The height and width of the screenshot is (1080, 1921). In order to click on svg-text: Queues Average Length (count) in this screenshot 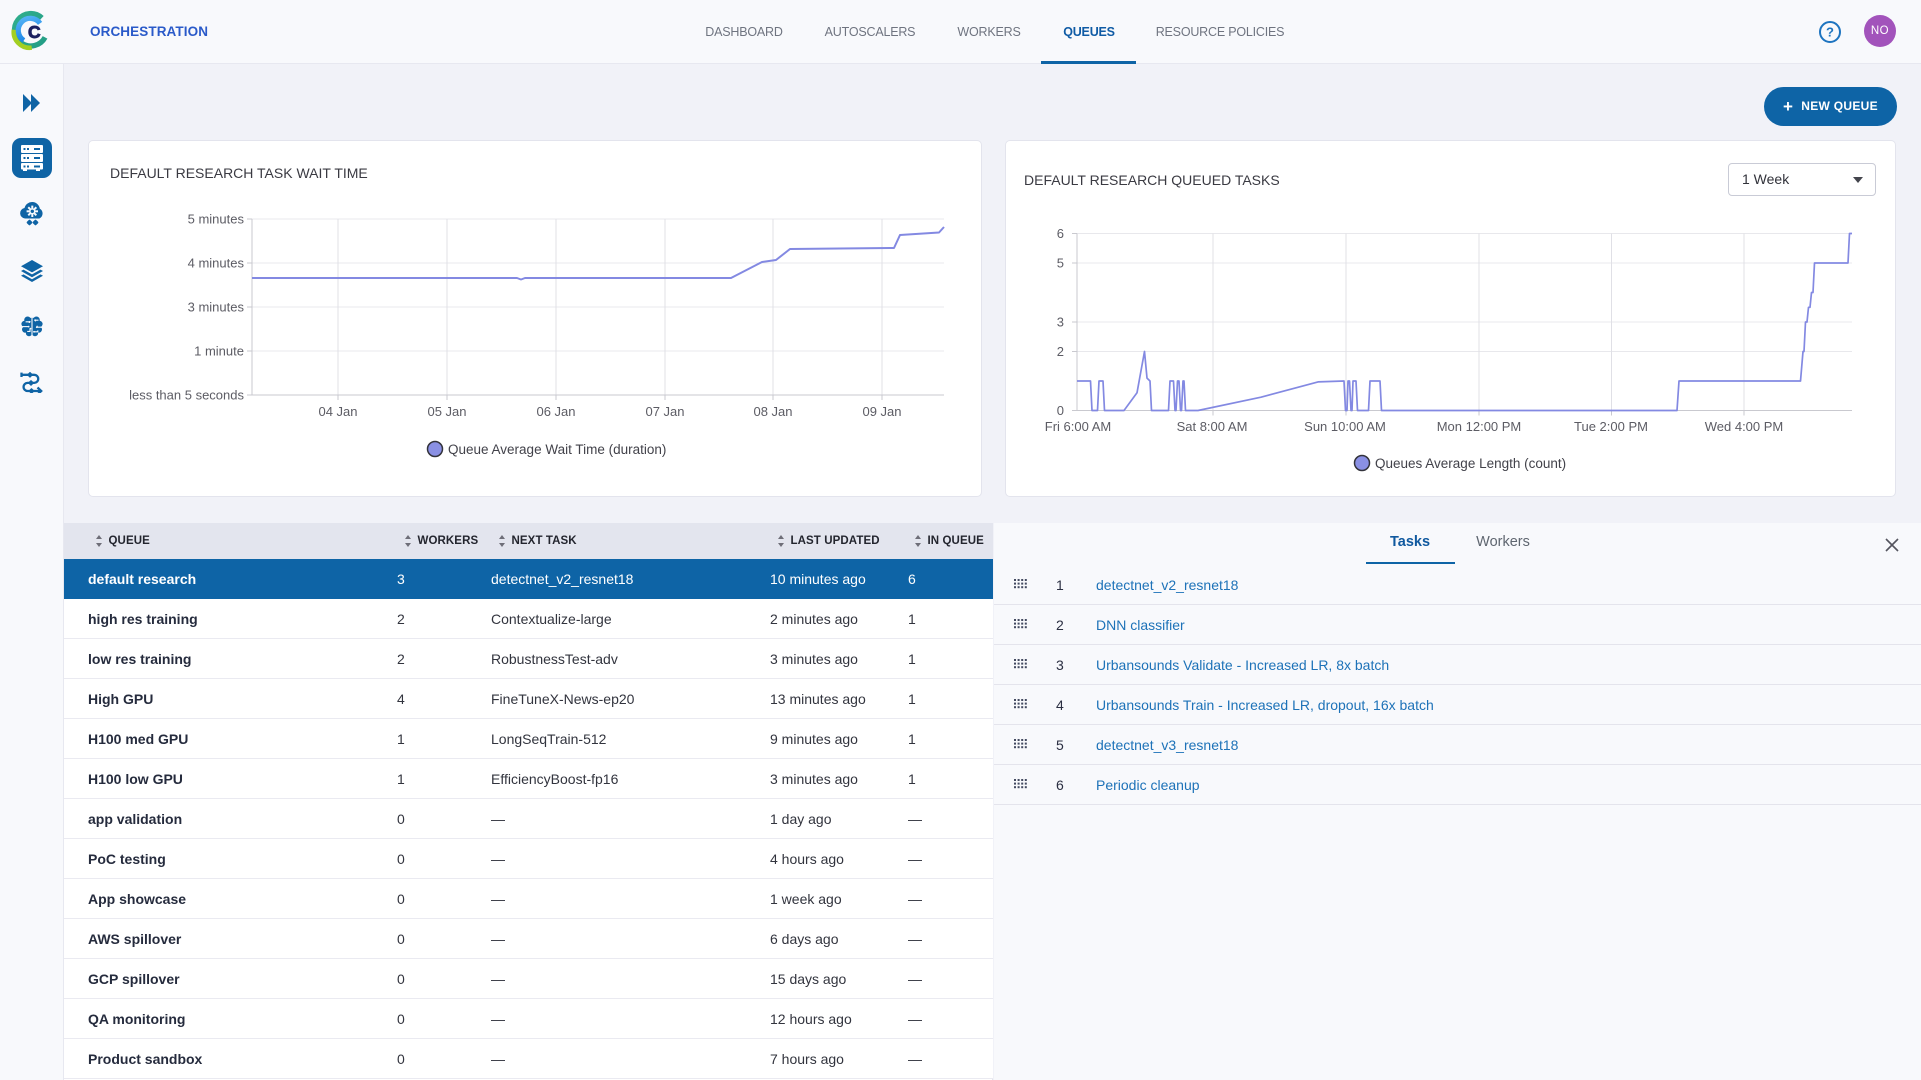, I will do `click(1470, 463)`.